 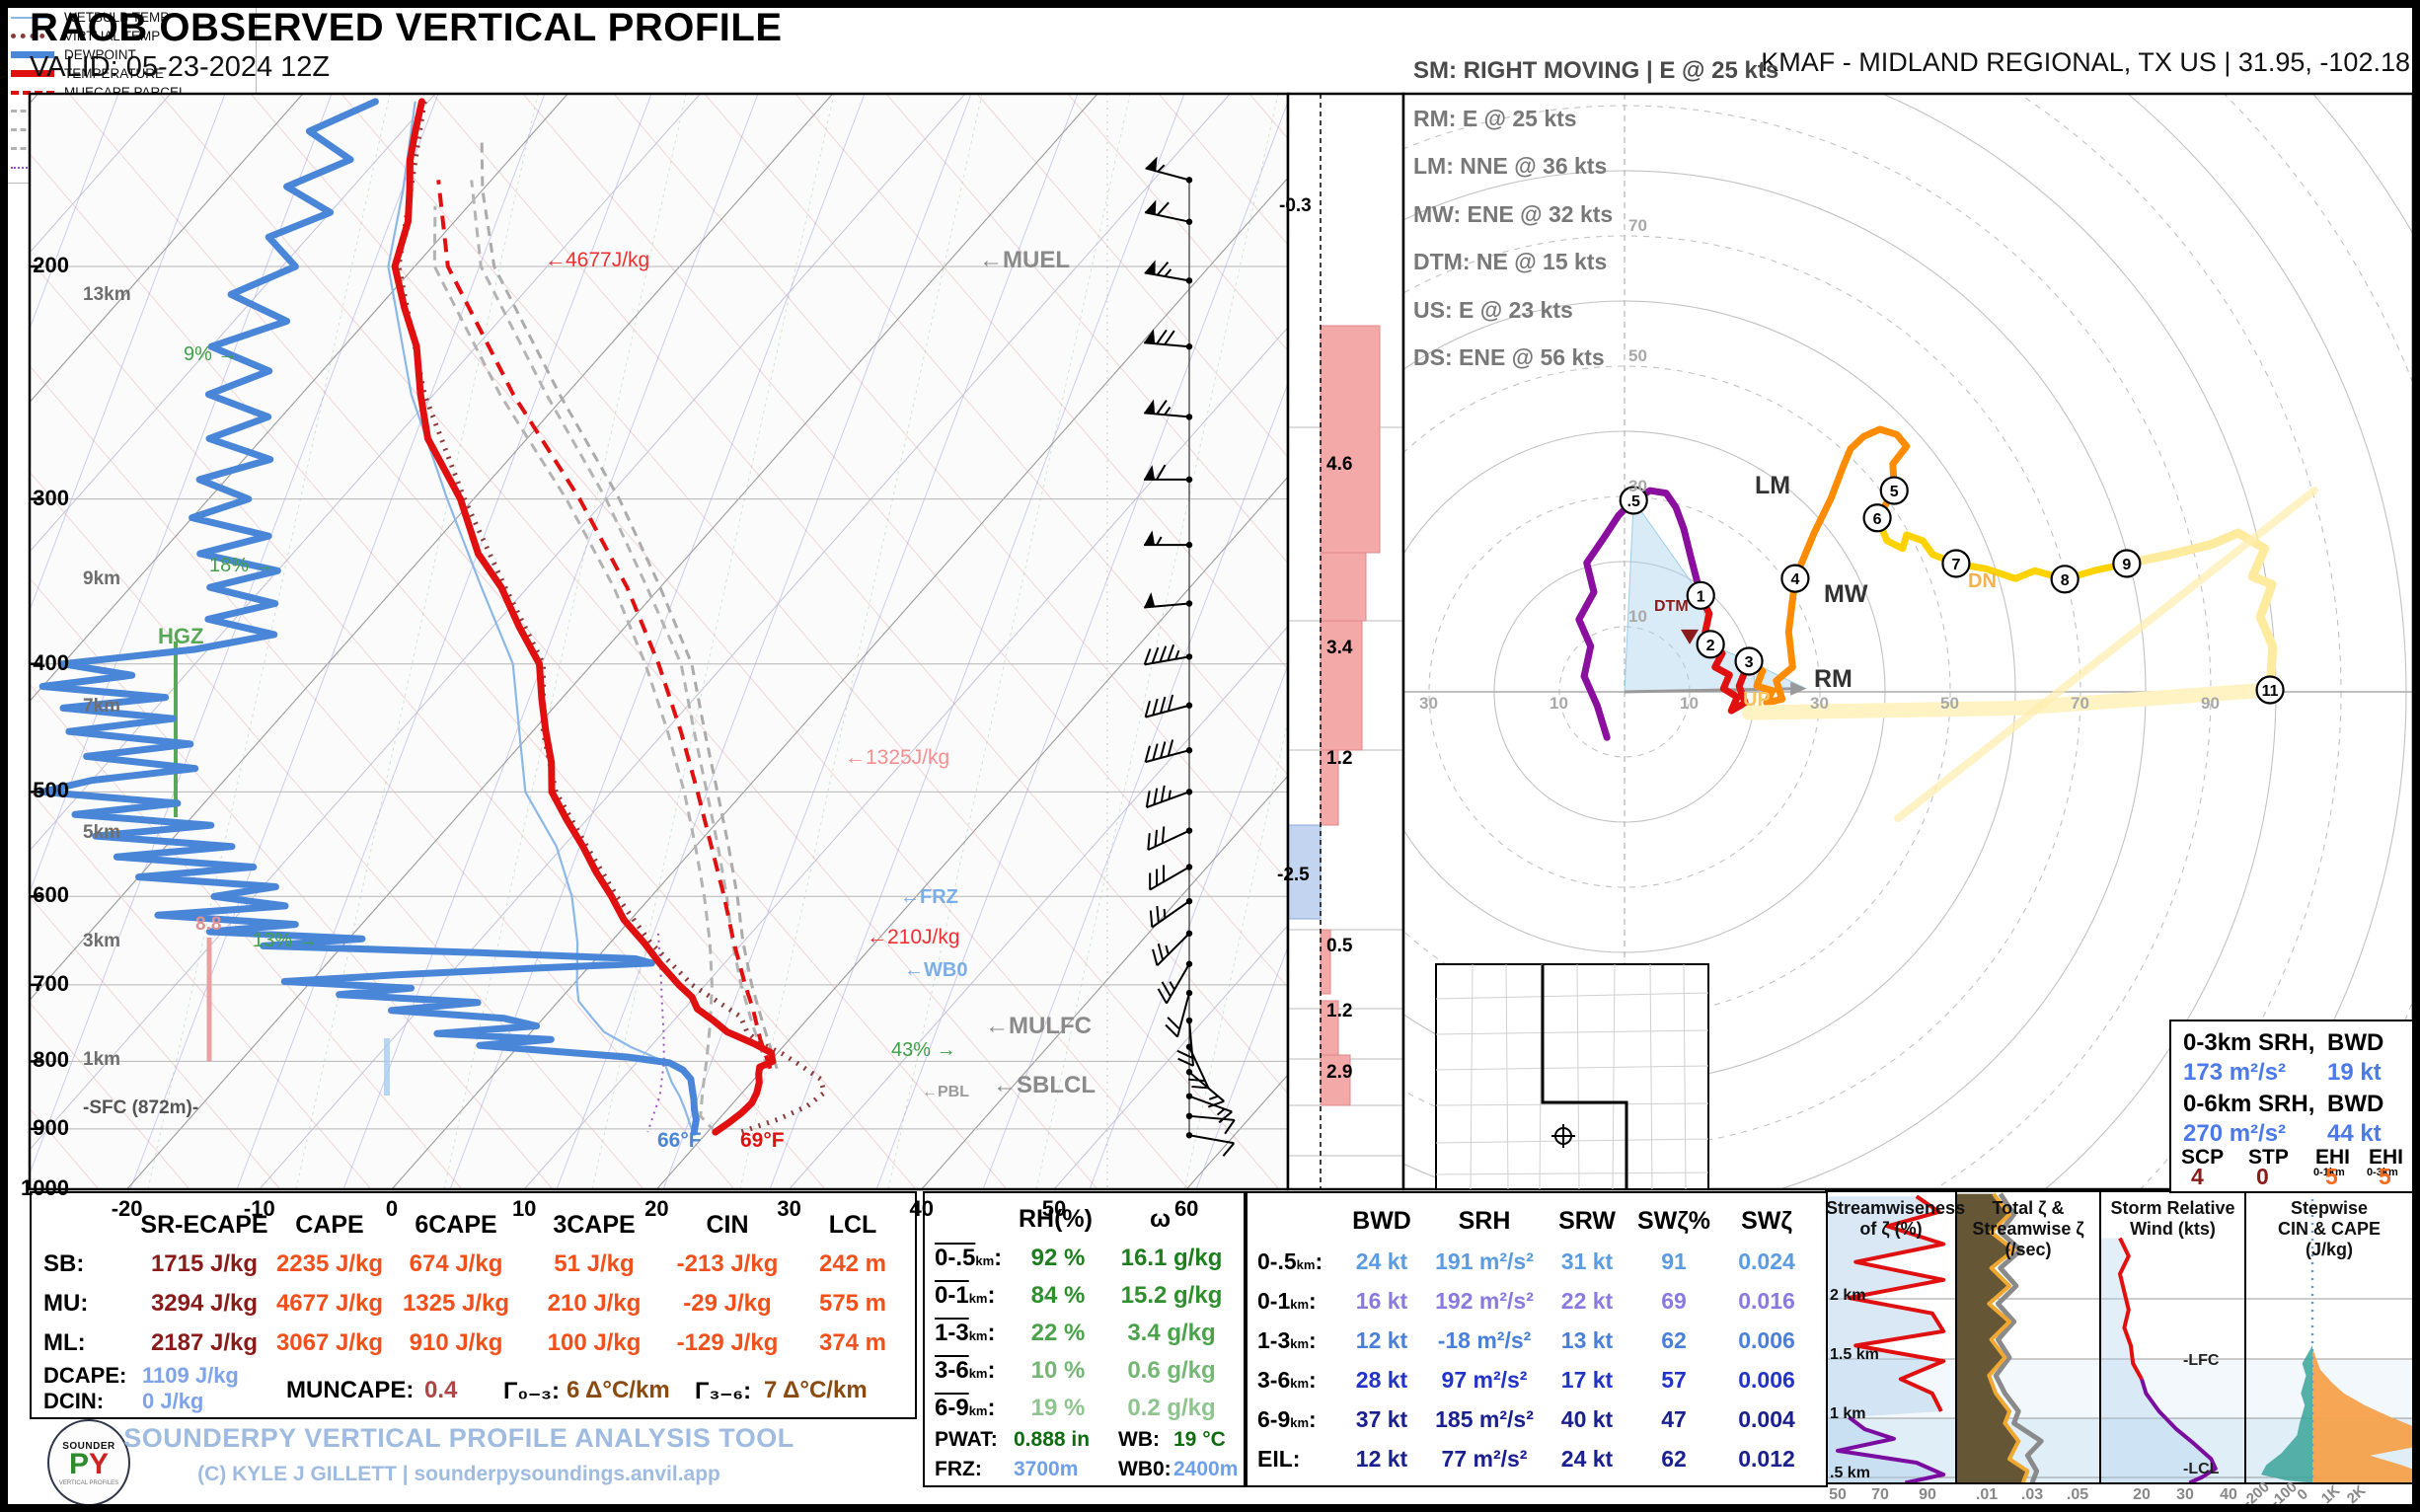 What do you see at coordinates (1950, 703) in the screenshot?
I see `ring-label: 50` at bounding box center [1950, 703].